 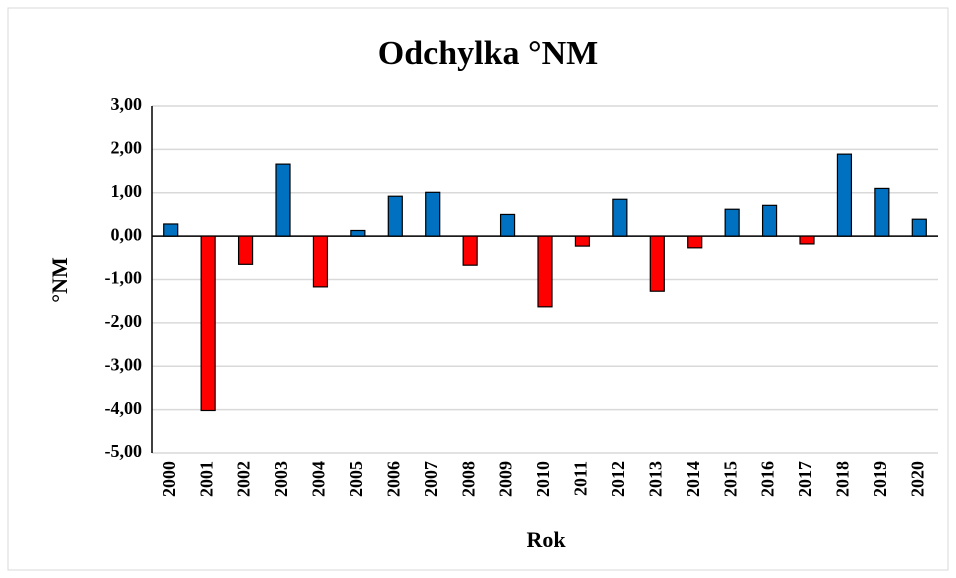 What do you see at coordinates (546, 539) in the screenshot?
I see `x-axis-label: Rok` at bounding box center [546, 539].